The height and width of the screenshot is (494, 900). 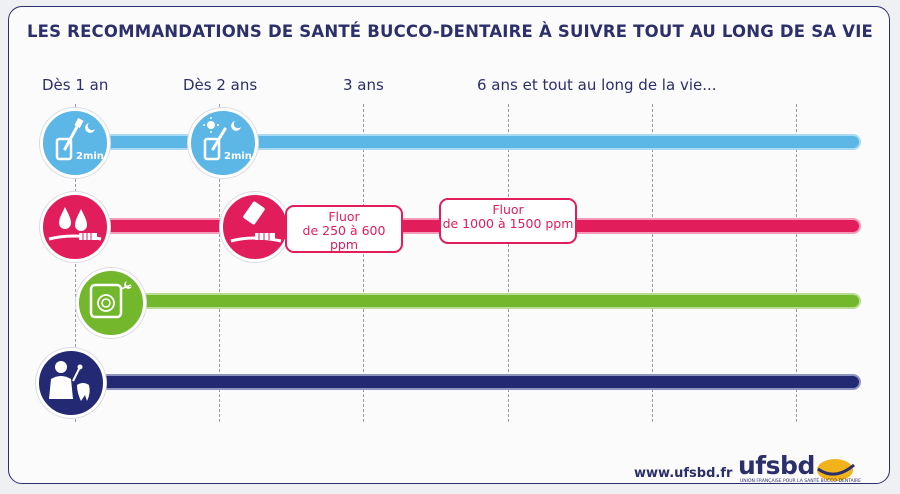 What do you see at coordinates (220, 85) in the screenshot?
I see `age-label-2-years: Dès 2 ans` at bounding box center [220, 85].